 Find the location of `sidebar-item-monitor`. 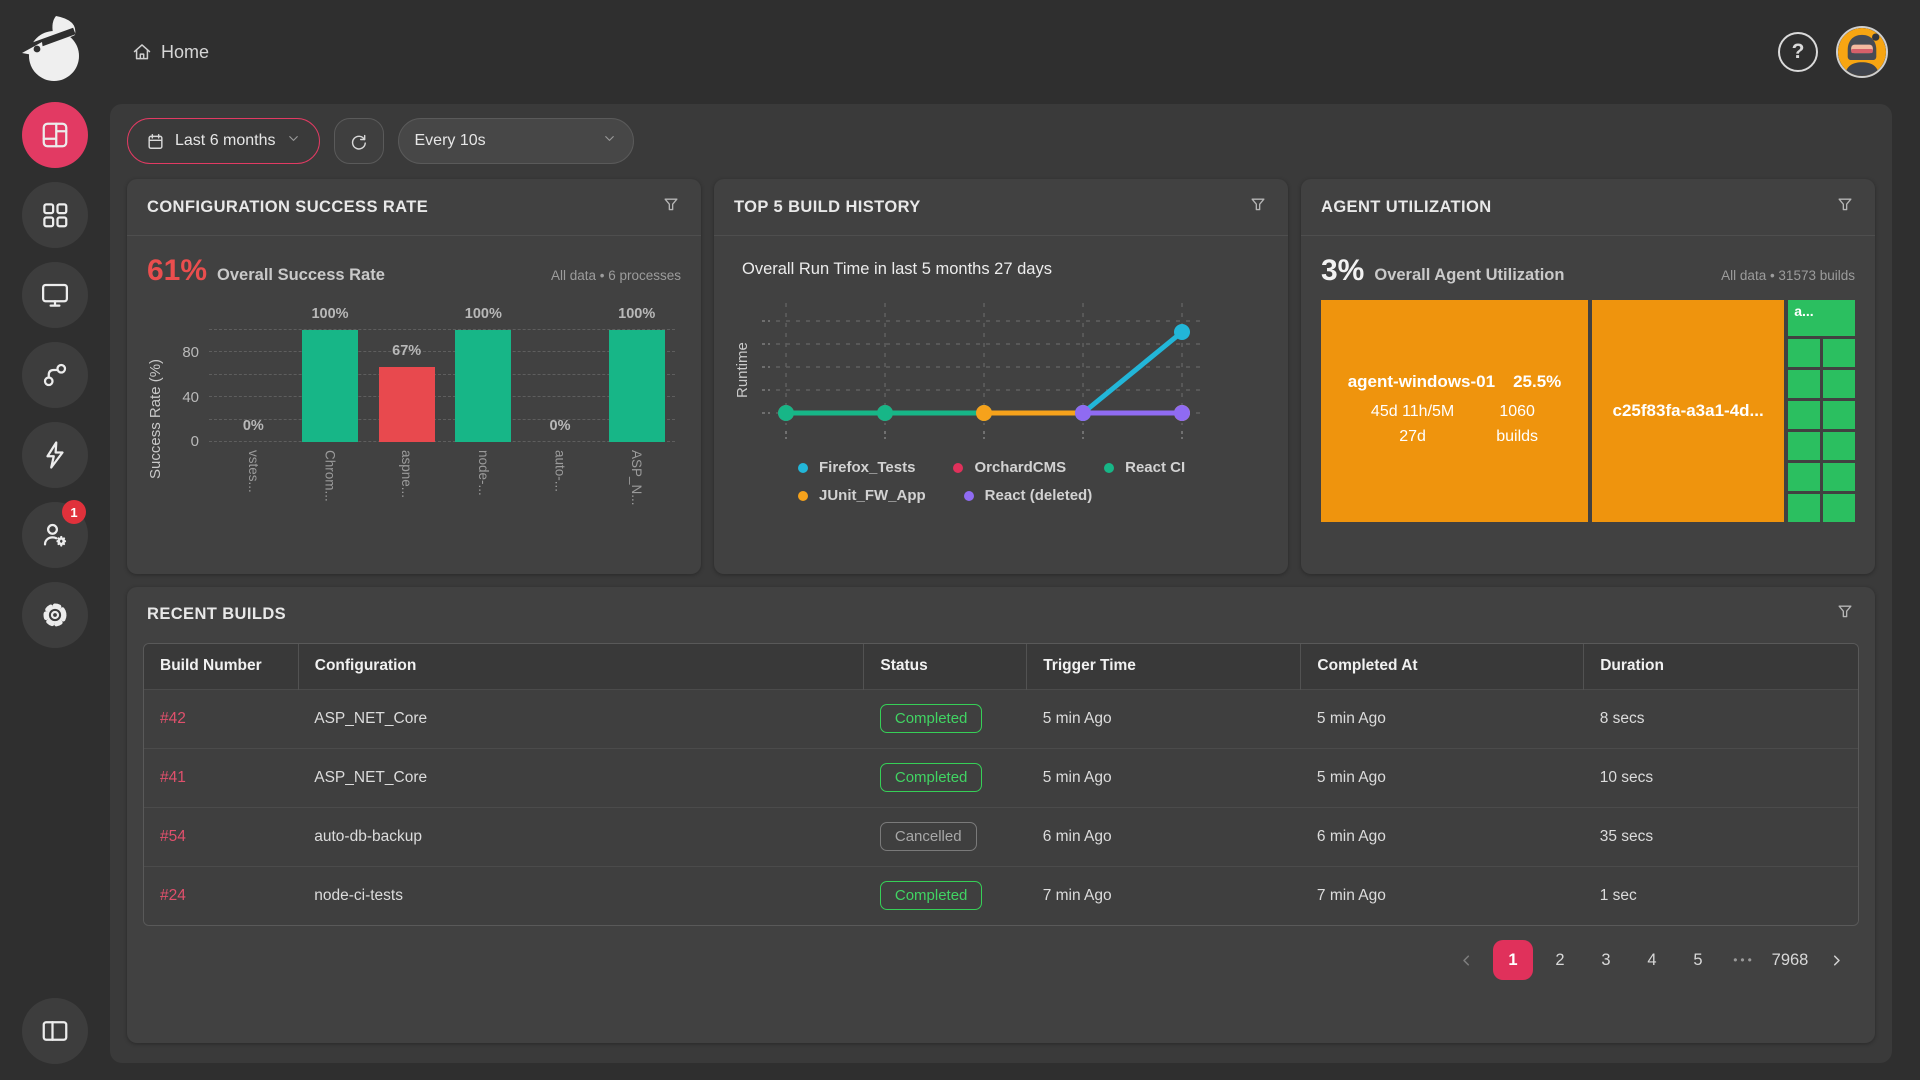

sidebar-item-monitor is located at coordinates (55, 295).